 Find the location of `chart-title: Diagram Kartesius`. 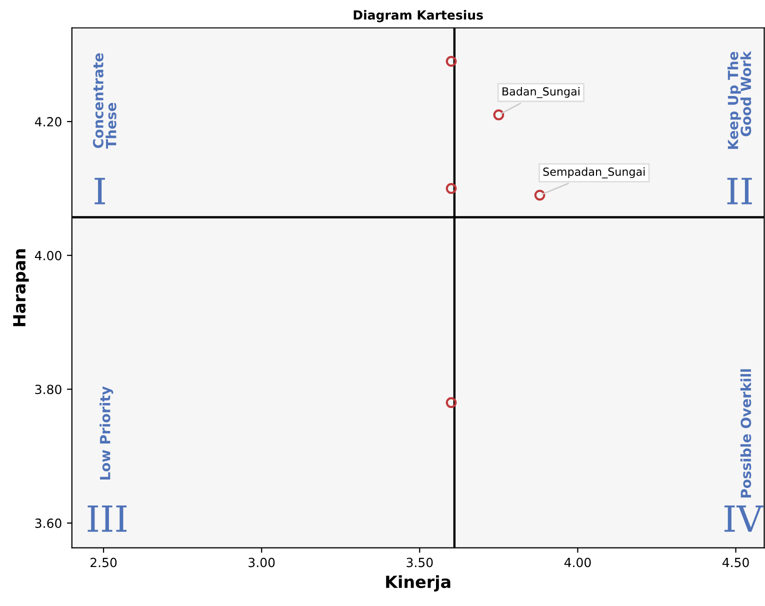

chart-title: Diagram Kartesius is located at coordinates (418, 16).